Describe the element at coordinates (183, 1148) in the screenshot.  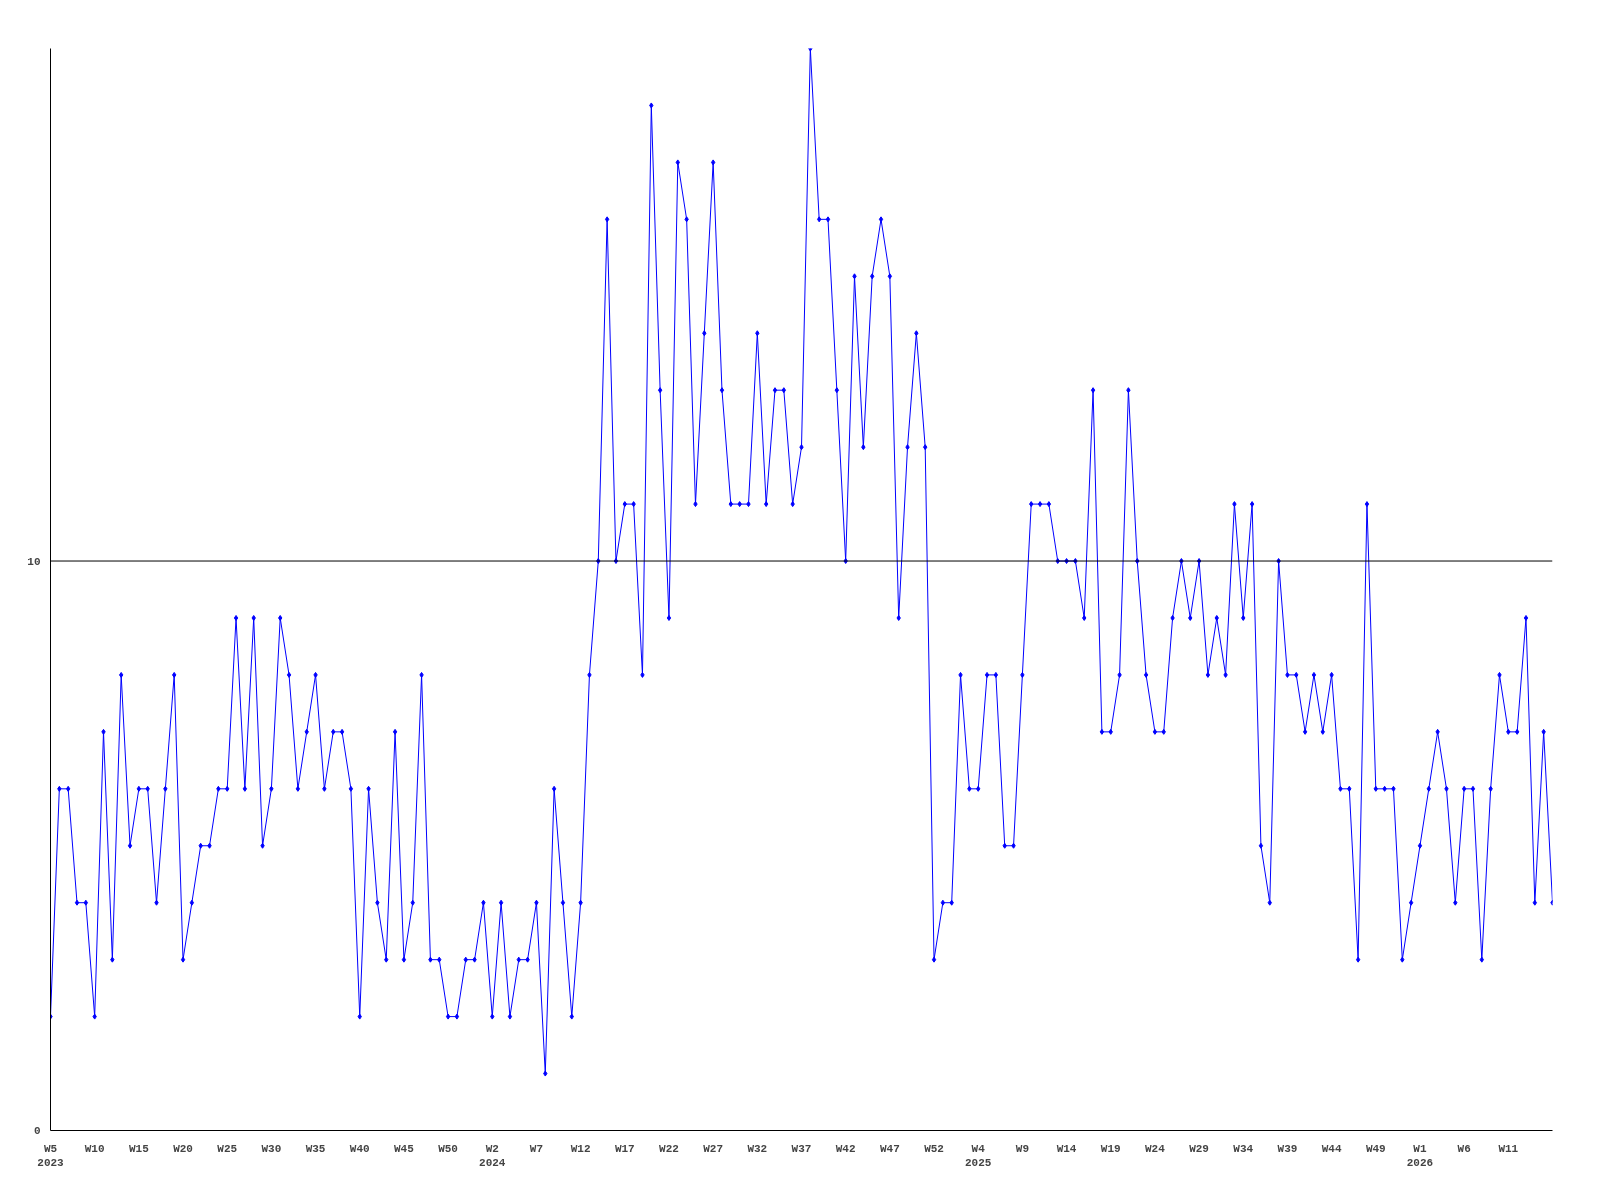
I see `x-tick-label: W20` at that location.